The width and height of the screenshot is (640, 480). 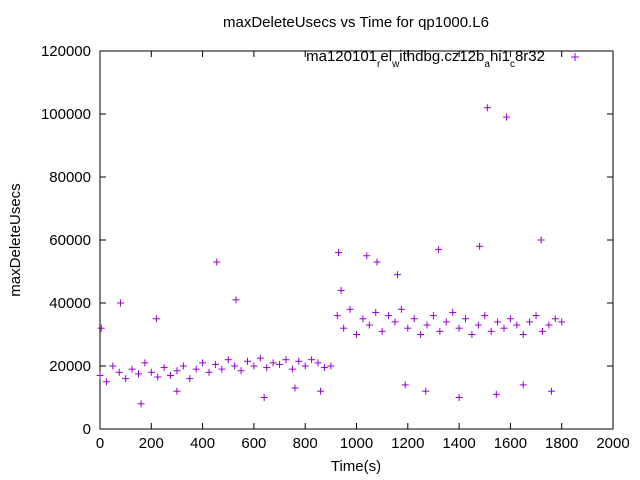 I want to click on legend-marker, so click(x=575, y=57).